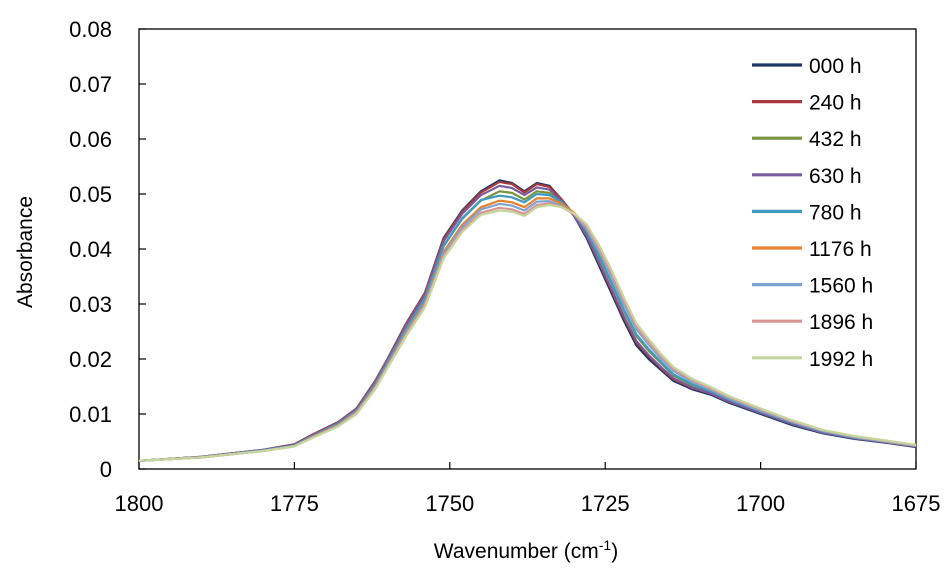 The height and width of the screenshot is (569, 946). What do you see at coordinates (835, 139) in the screenshot?
I see `legend-label: 432 h` at bounding box center [835, 139].